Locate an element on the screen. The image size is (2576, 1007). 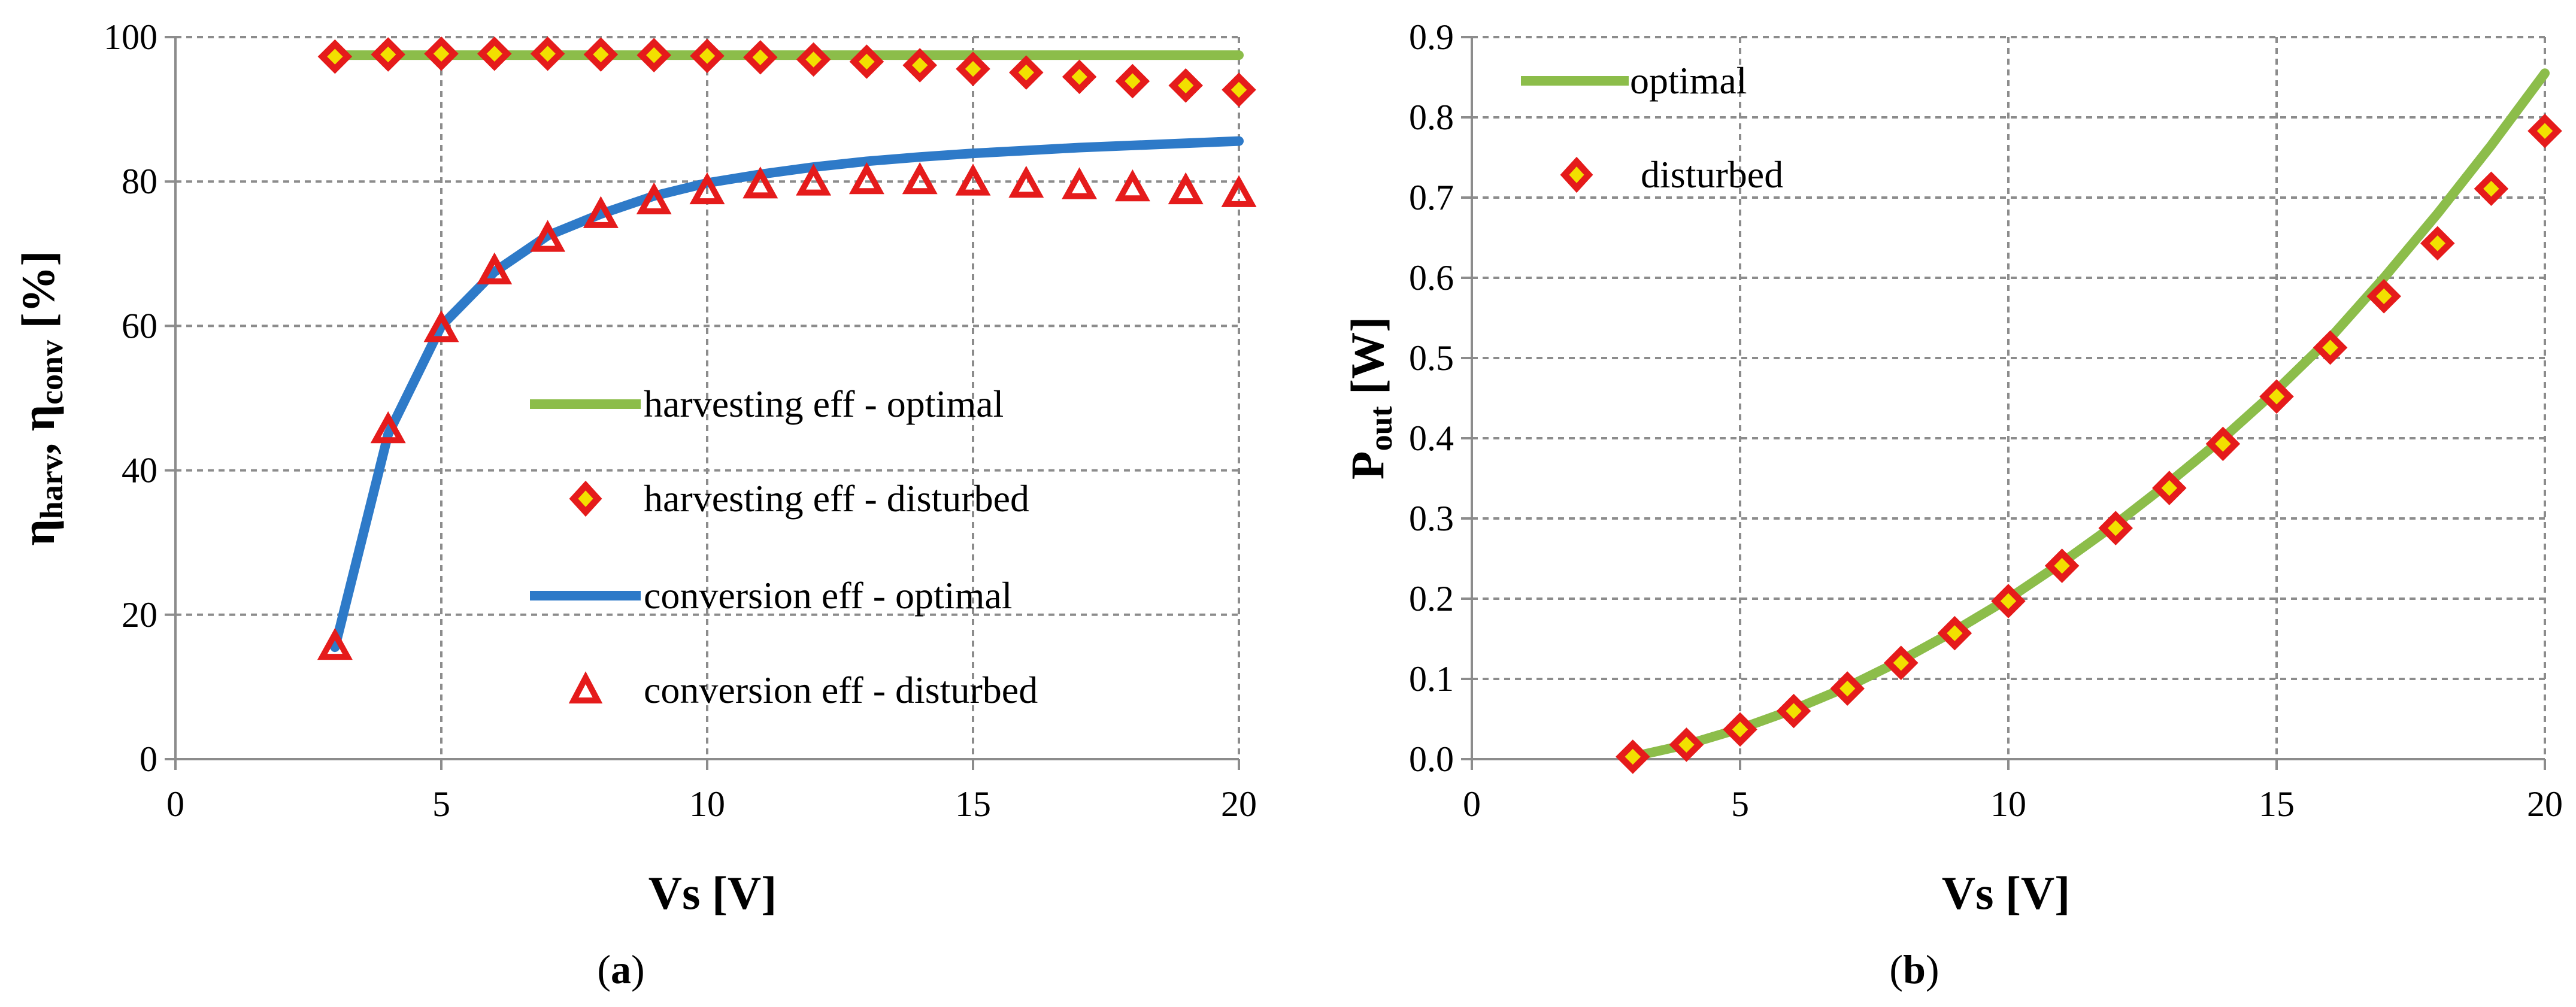
y-tick-label: 0.8 is located at coordinates (1431, 117).